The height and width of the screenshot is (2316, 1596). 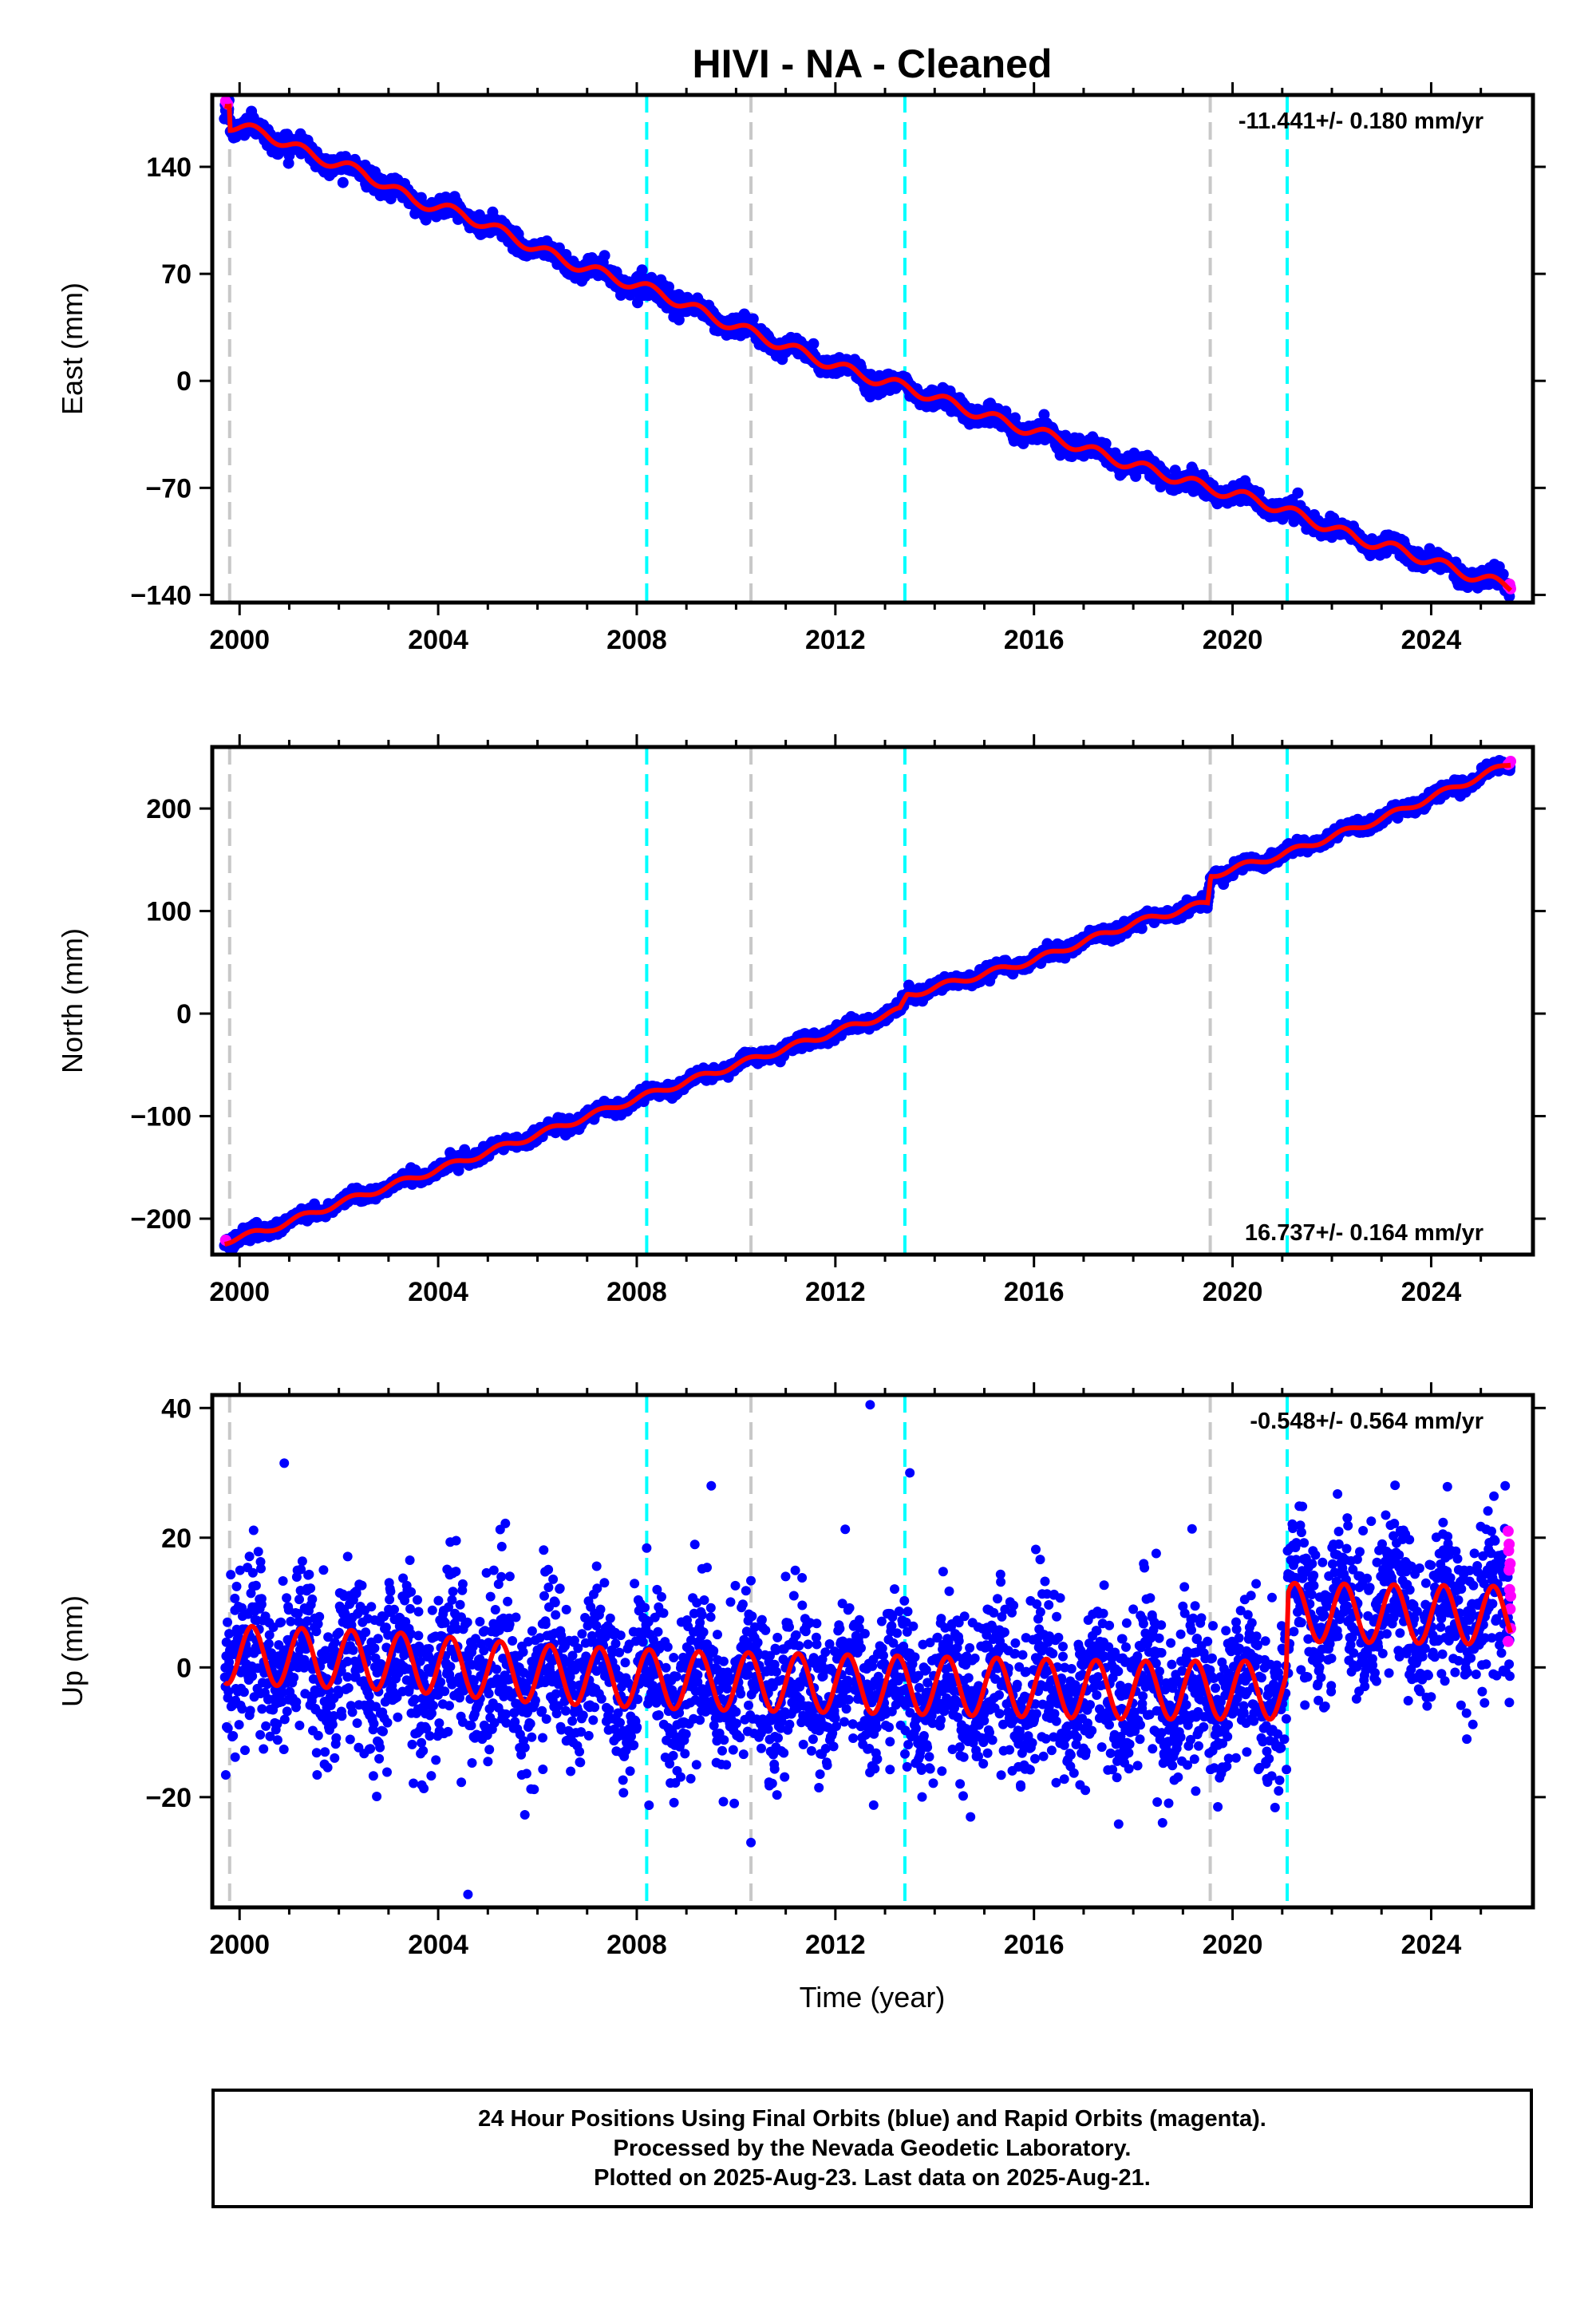 What do you see at coordinates (1233, 640) in the screenshot?
I see `x-tick-label: 2020` at bounding box center [1233, 640].